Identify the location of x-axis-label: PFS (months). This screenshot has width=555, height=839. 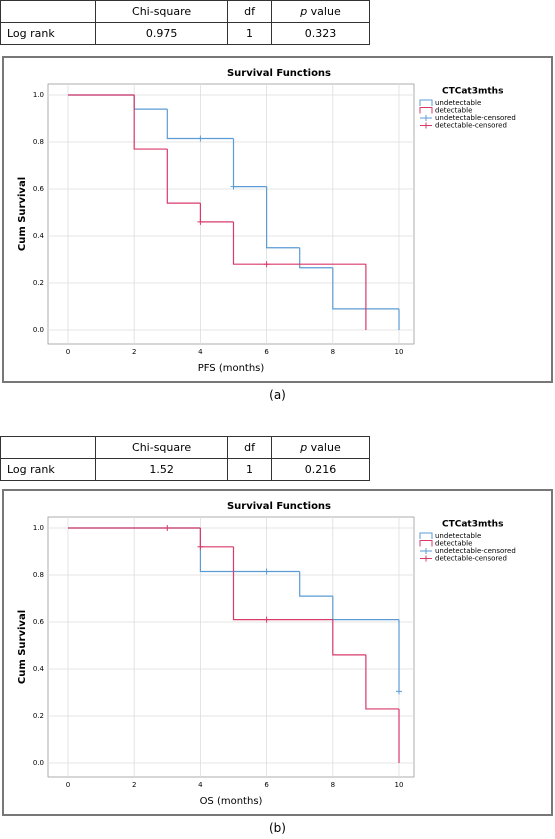
(231, 368).